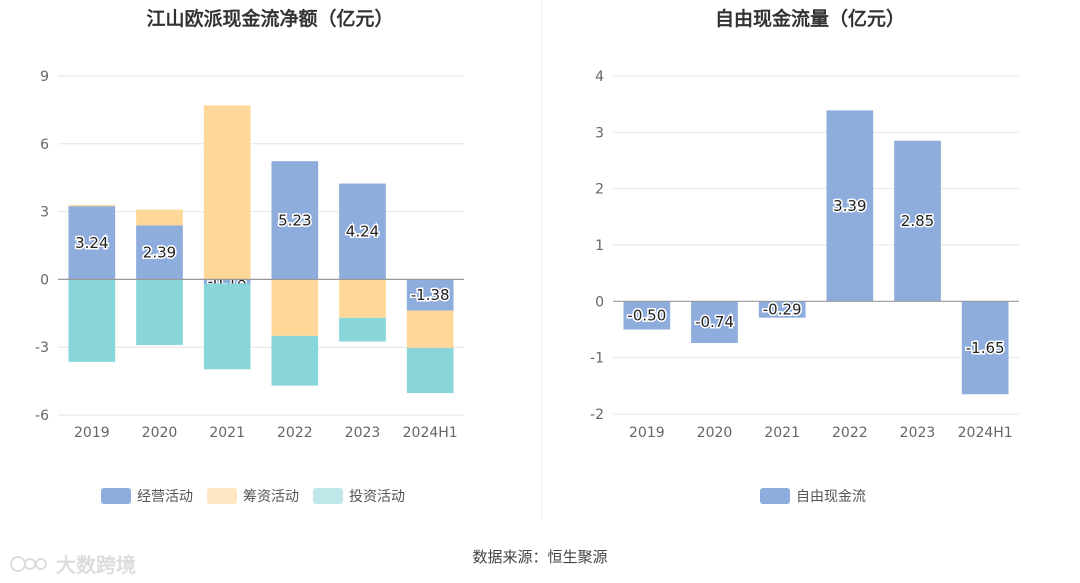  What do you see at coordinates (165, 497) in the screenshot?
I see `legend-label-operating: 经营活动` at bounding box center [165, 497].